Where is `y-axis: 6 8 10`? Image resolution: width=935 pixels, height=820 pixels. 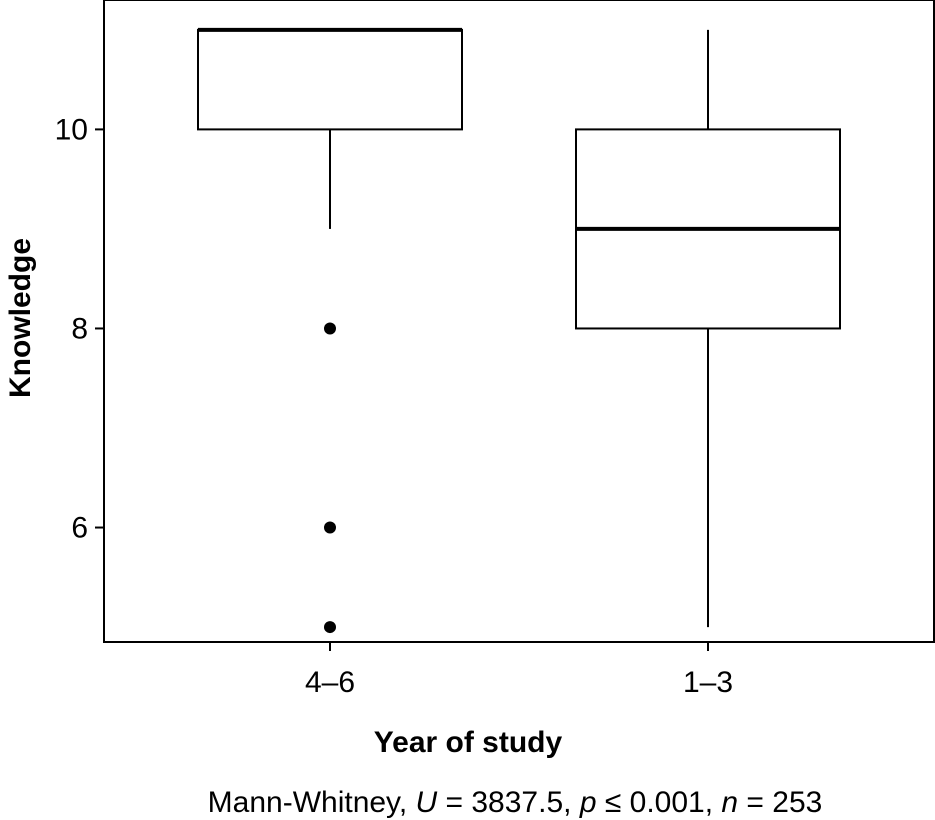
y-axis: 6 8 10 is located at coordinates (79, 329).